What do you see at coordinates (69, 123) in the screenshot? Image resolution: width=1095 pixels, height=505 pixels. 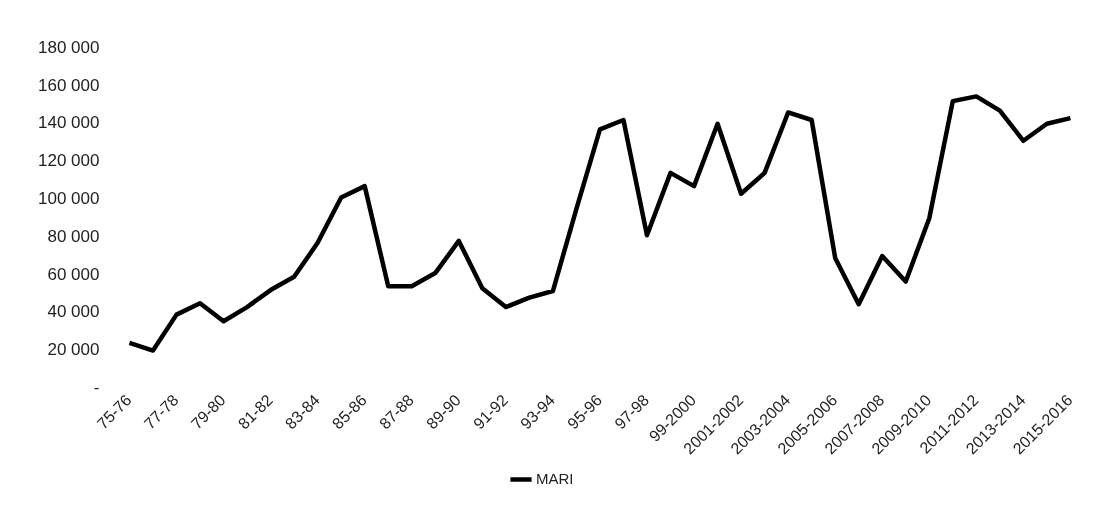 I see `y-tick-label: 140 000` at bounding box center [69, 123].